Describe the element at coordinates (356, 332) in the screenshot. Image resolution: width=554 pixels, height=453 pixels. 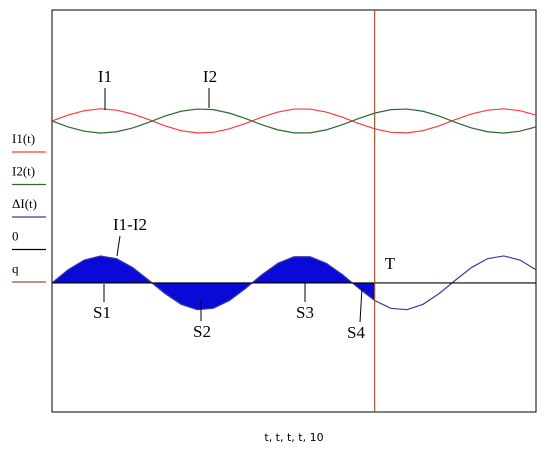
I see `annotation: S4` at that location.